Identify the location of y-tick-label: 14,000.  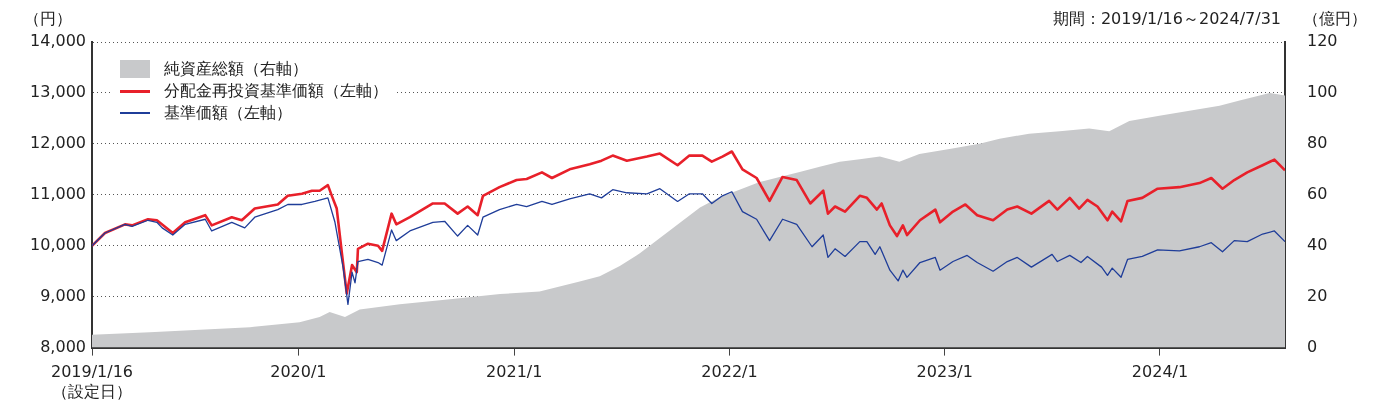
(58, 41).